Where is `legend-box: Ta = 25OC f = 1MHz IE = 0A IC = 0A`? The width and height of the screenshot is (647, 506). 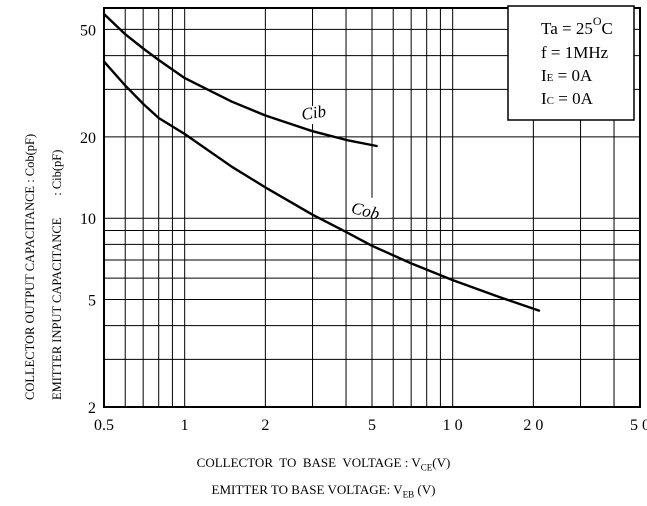
legend-box: Ta = 25OC f = 1MHz IE = 0A IC = 0A is located at coordinates (571, 63).